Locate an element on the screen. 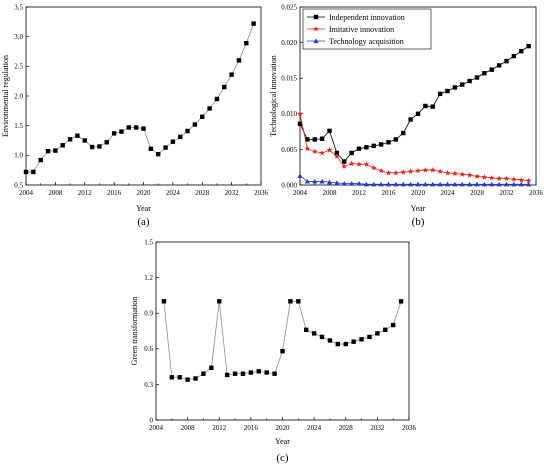 This screenshot has width=550, height=469. y-tick-label: 0.015 is located at coordinates (289, 79).